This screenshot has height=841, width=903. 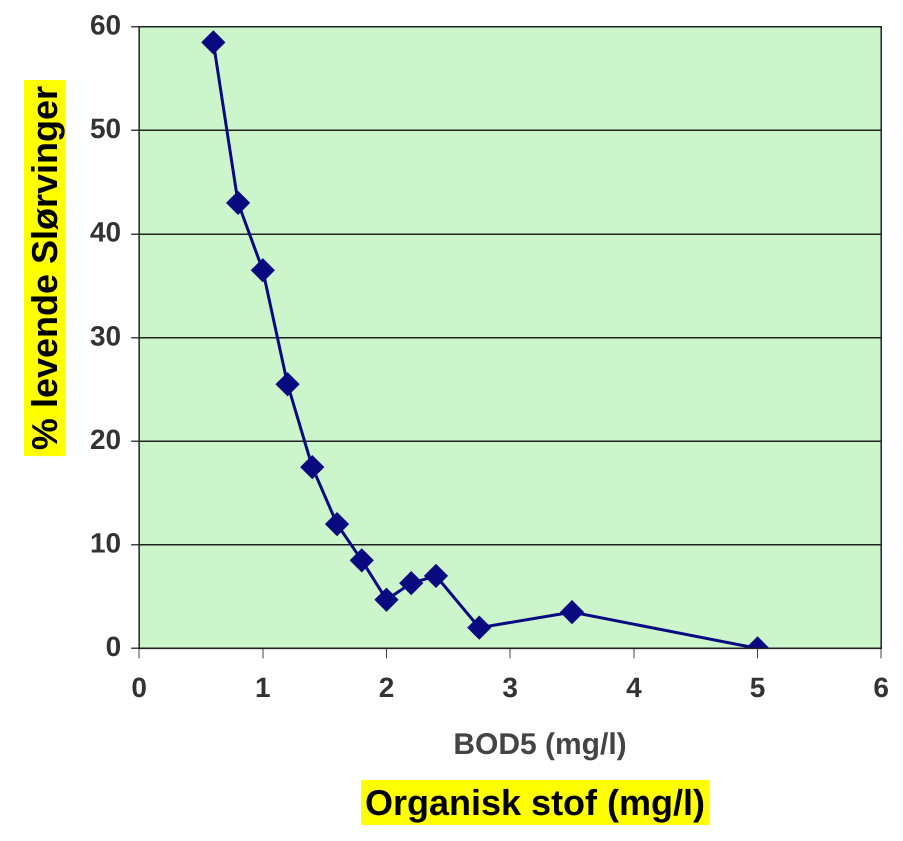 I want to click on x-axis-title: BOD5 (mg/l), so click(x=540, y=745).